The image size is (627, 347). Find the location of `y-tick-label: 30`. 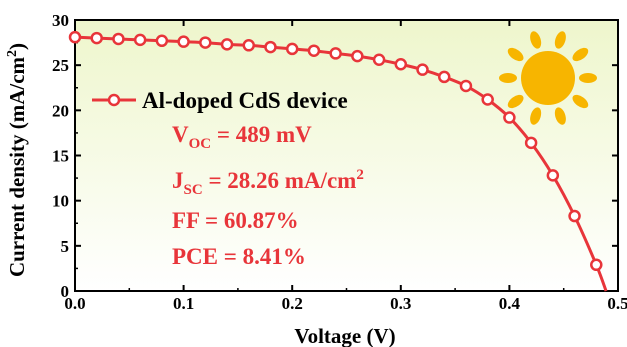

y-tick-label: 30 is located at coordinates (60, 20).